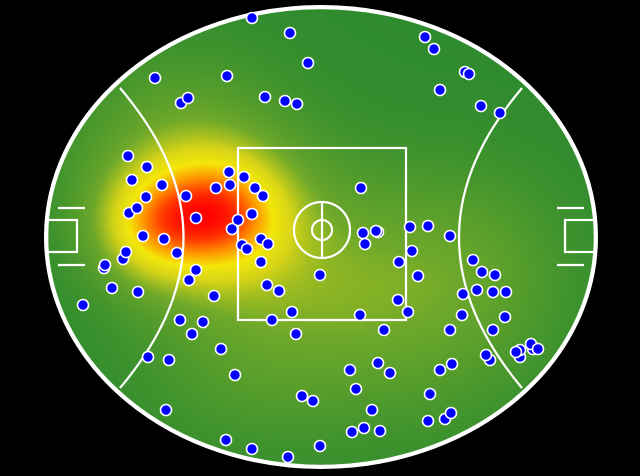 This screenshot has width=640, height=476. Describe the element at coordinates (579, 236) in the screenshot. I see `goal-square-right` at that location.